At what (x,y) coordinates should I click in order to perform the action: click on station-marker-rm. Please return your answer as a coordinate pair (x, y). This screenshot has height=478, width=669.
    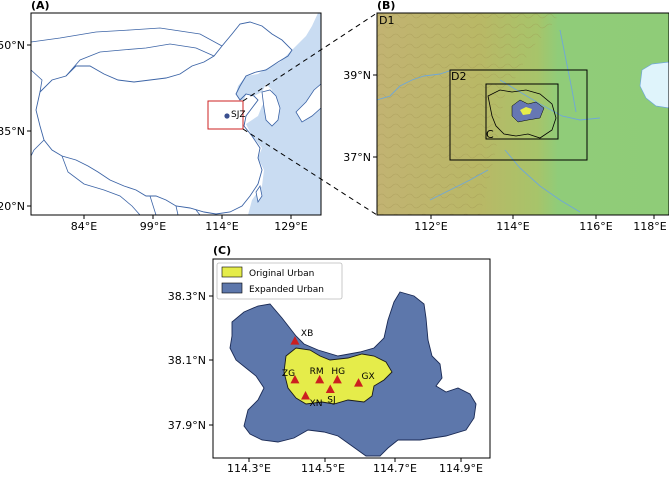
    Looking at the image, I should click on (320, 379).